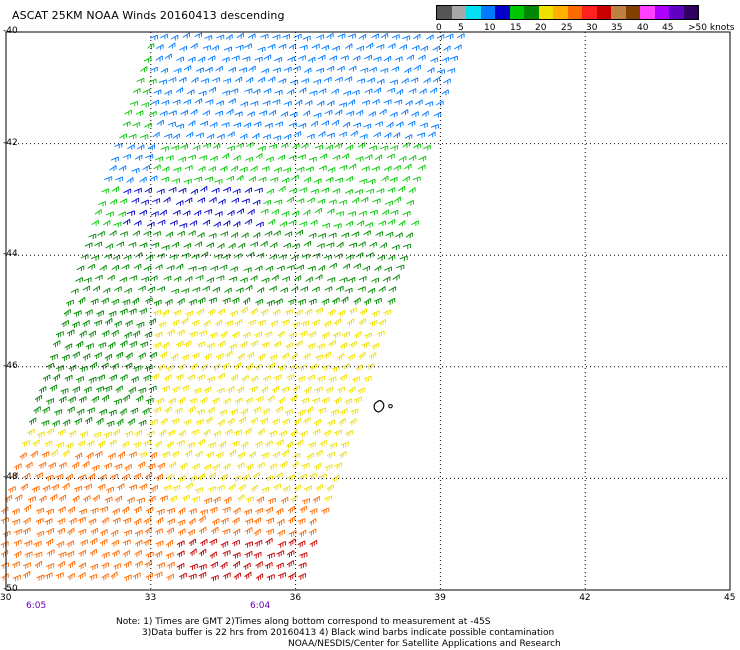 This screenshot has height=650, width=740. Describe the element at coordinates (390, 406) in the screenshot. I see `islet-outline` at that location.